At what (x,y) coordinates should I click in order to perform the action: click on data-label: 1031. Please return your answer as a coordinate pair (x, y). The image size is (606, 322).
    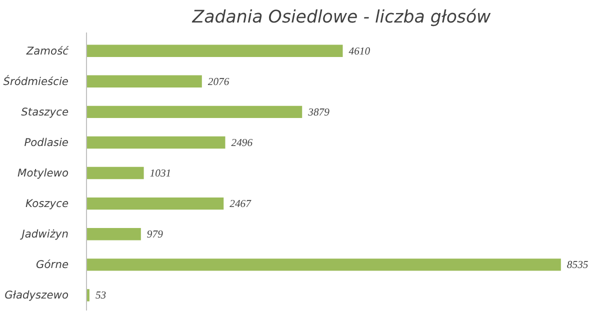
    Looking at the image, I should click on (161, 174).